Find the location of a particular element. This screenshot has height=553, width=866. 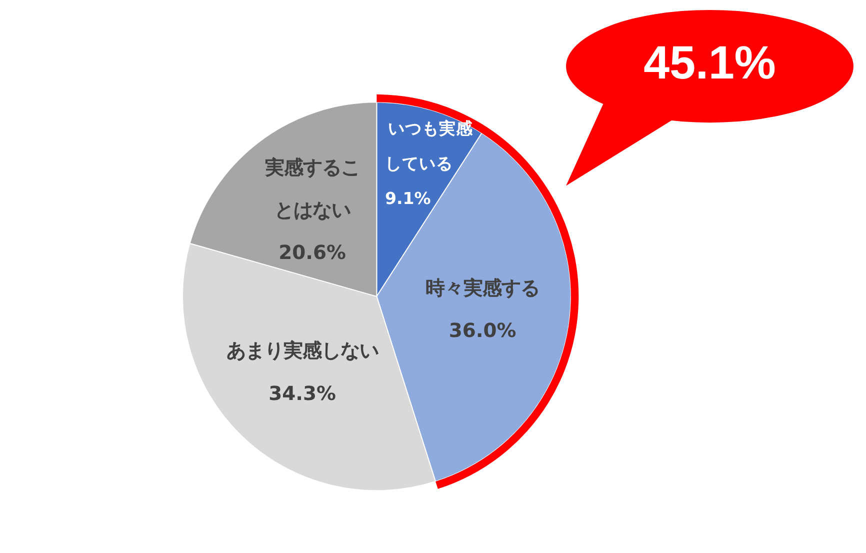

data-label: 9.1% is located at coordinates (408, 198).